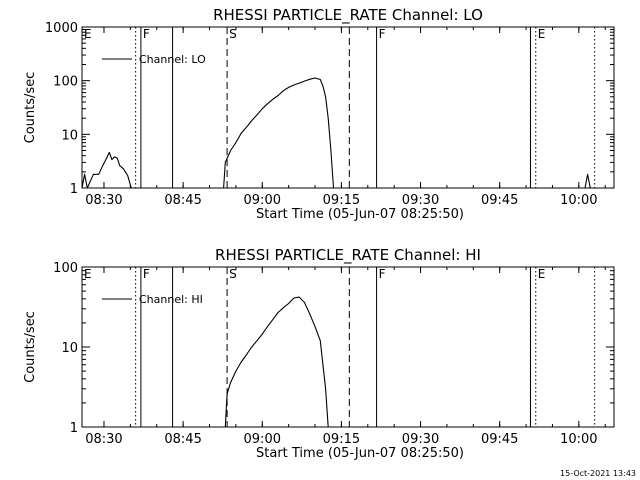 The width and height of the screenshot is (640, 480). Describe the element at coordinates (598, 473) in the screenshot. I see `plot-timestamp: 15-Oct-2021 13:43` at that location.